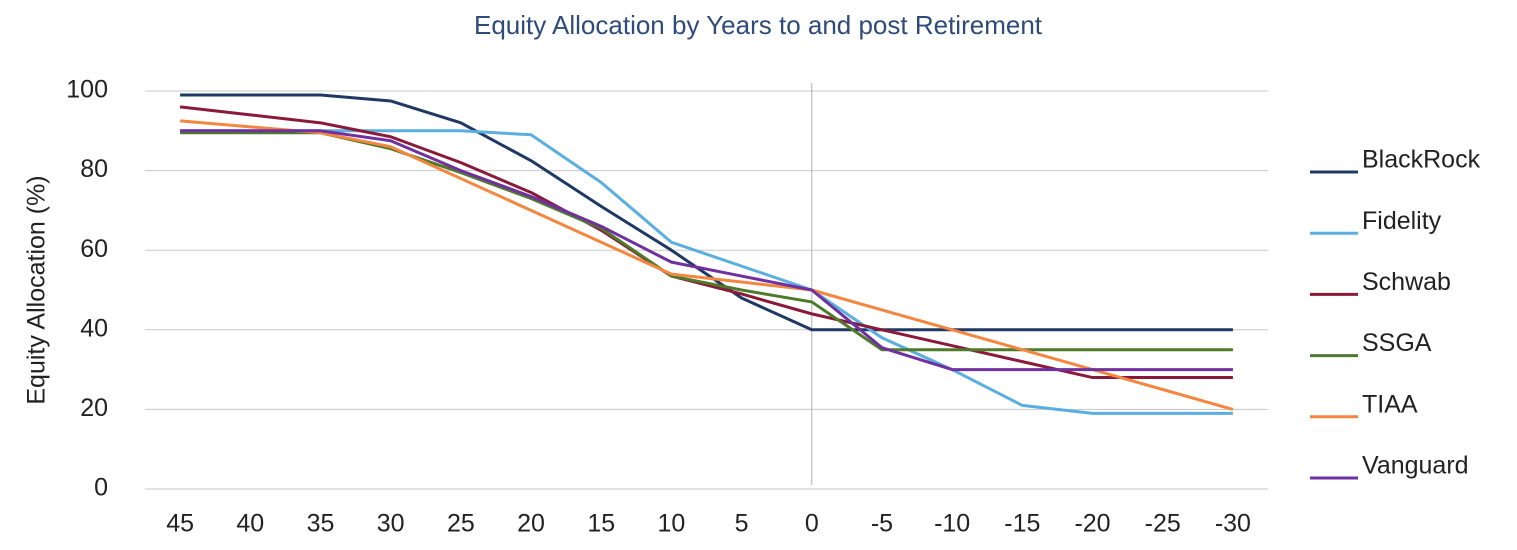 This screenshot has width=1517, height=550. I want to click on y-tick-label: 0, so click(101, 488).